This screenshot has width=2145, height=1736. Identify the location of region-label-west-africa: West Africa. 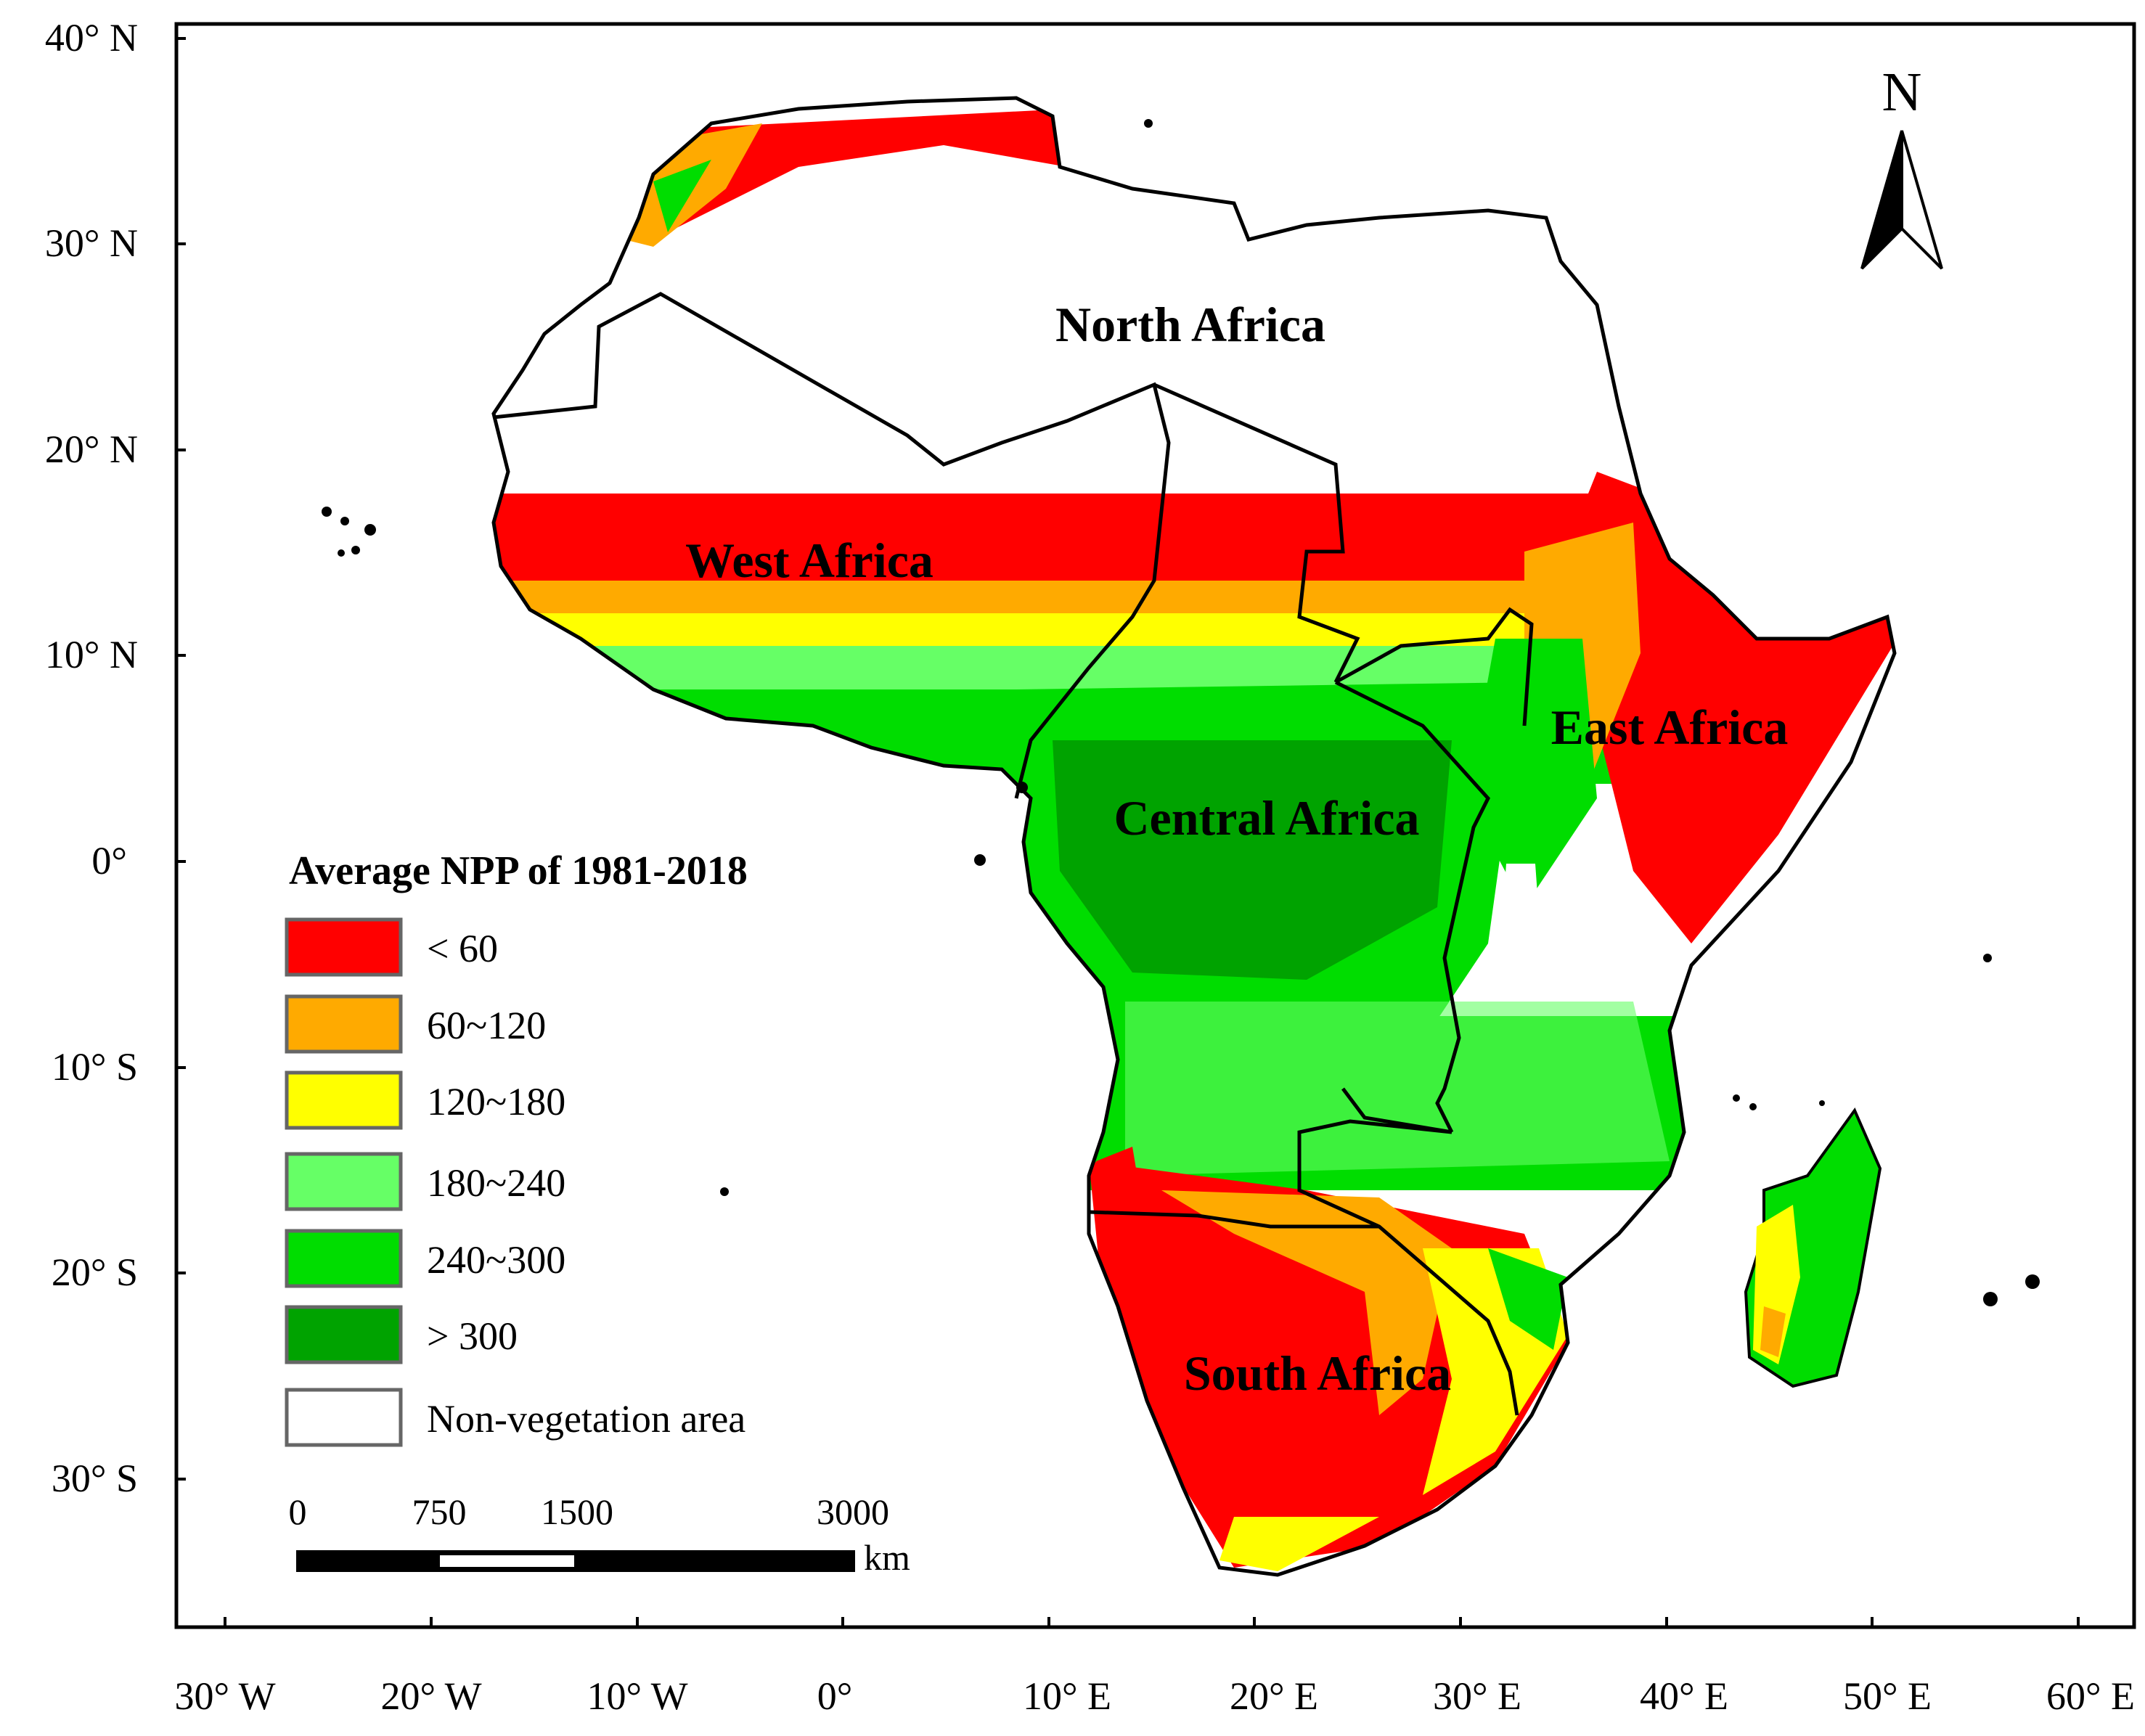
(809, 560).